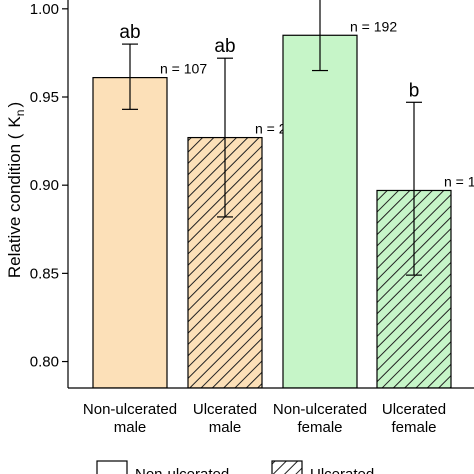 This screenshot has width=474, height=474. I want to click on y-axis-title: Relative condition (Kn), so click(16, 190).